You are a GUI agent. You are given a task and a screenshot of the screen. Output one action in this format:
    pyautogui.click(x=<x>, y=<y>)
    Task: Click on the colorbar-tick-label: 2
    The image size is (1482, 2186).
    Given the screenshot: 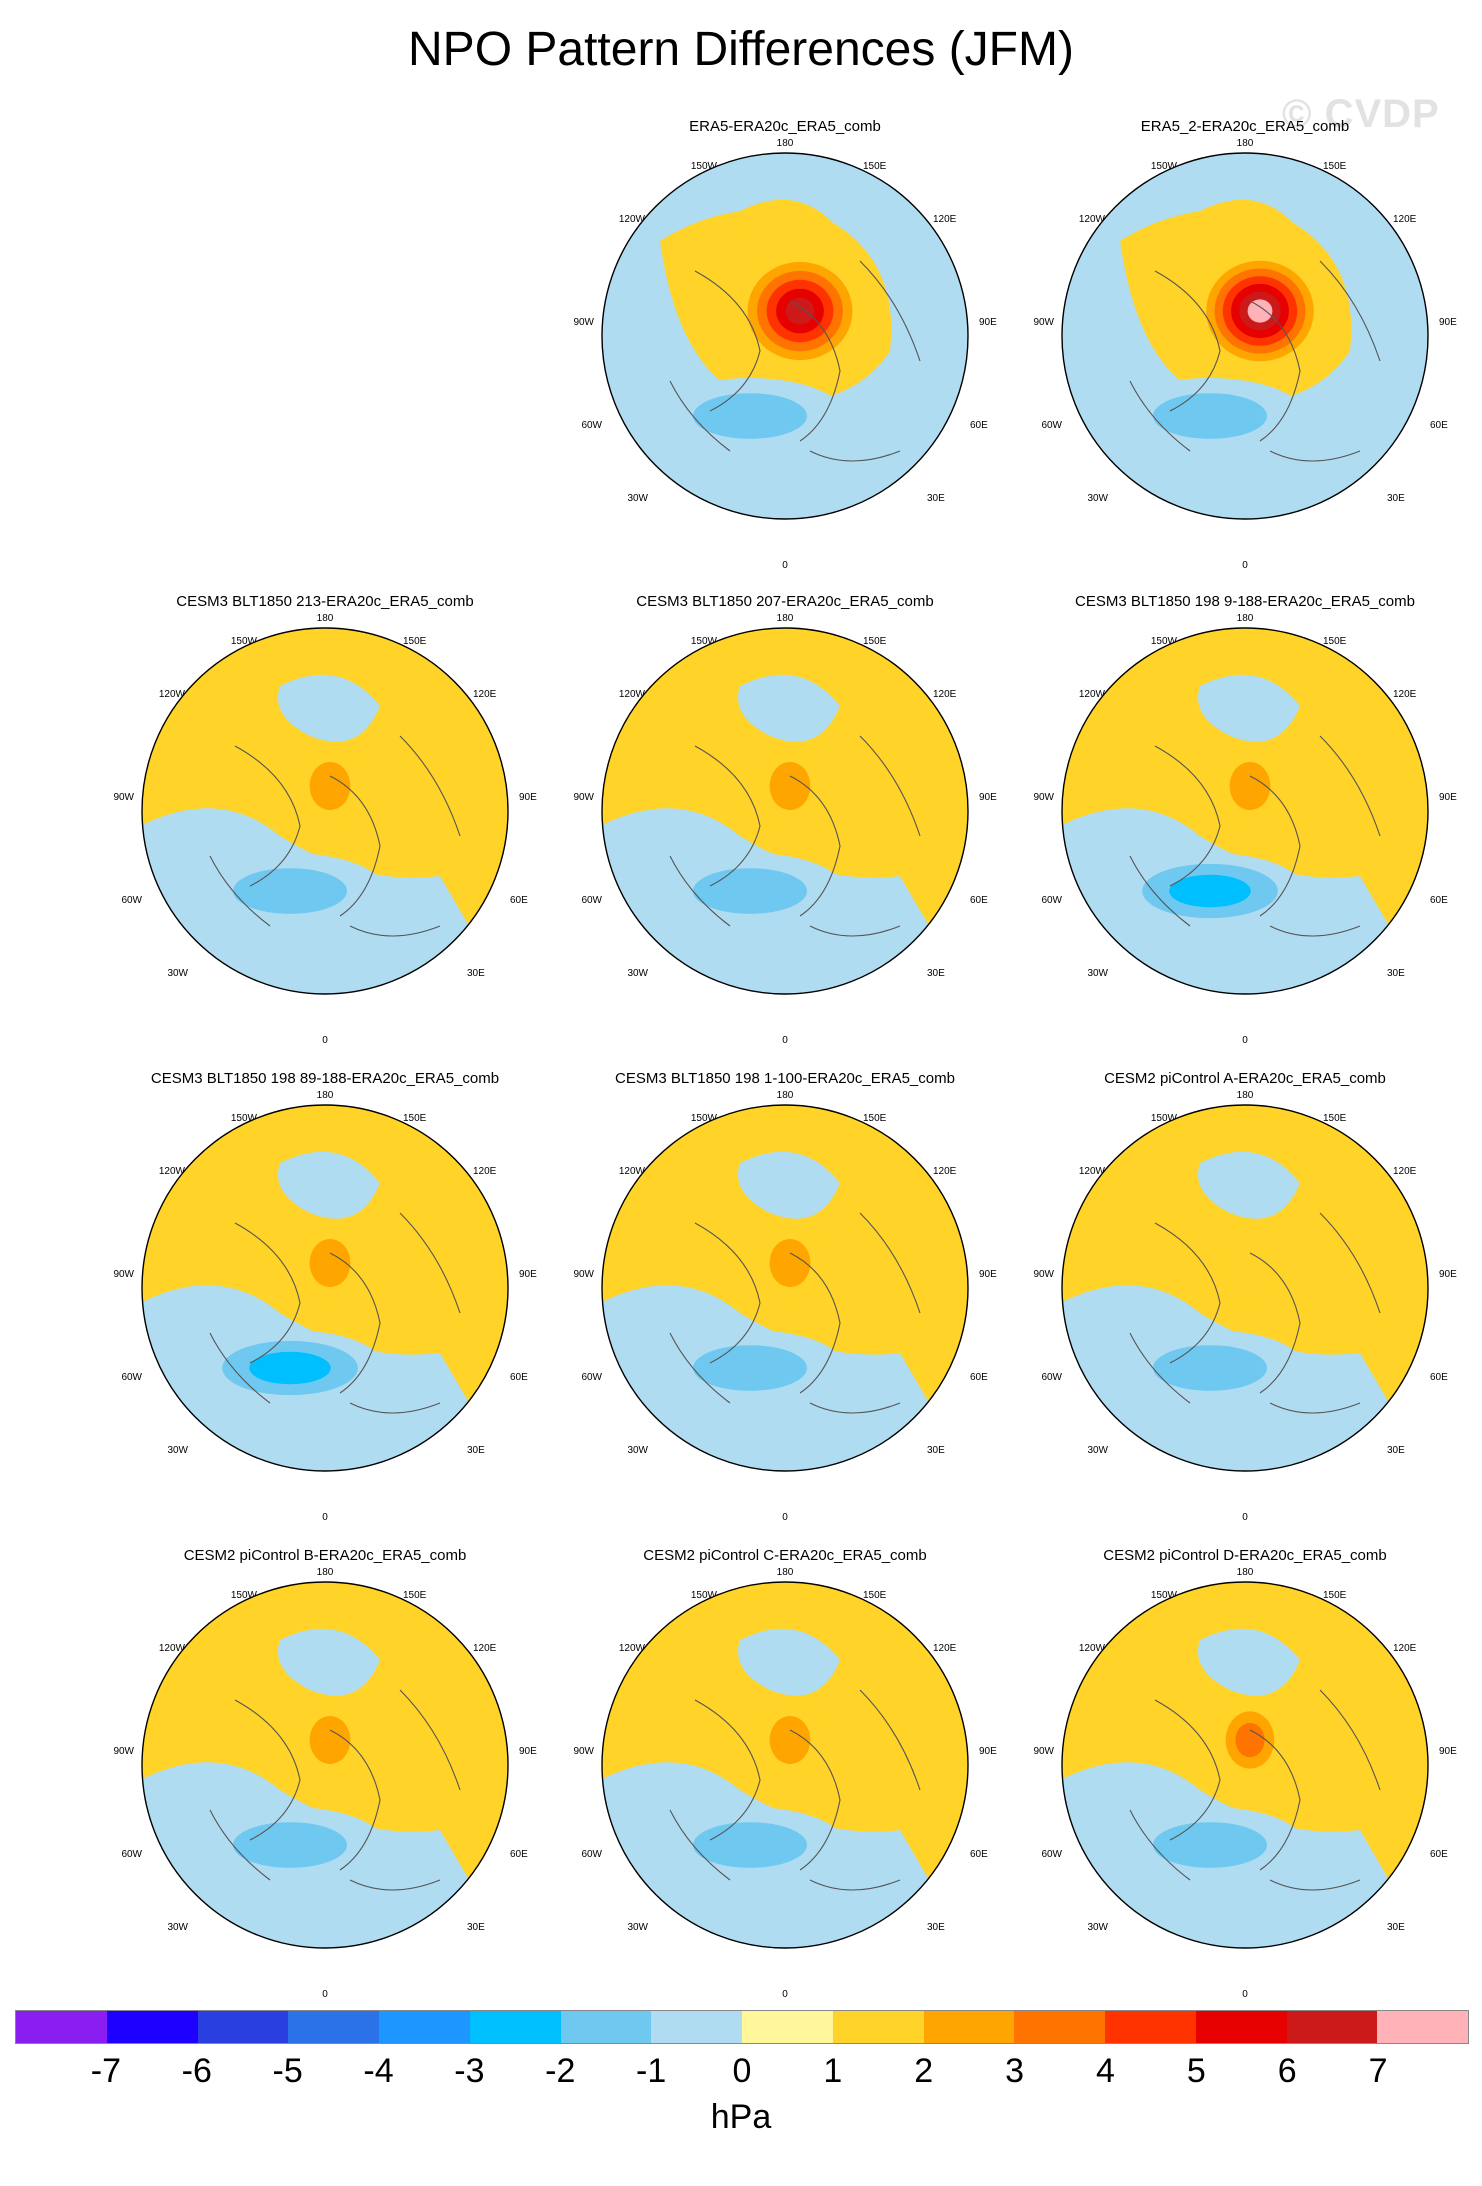 What is the action you would take?
    pyautogui.click(x=924, y=2071)
    